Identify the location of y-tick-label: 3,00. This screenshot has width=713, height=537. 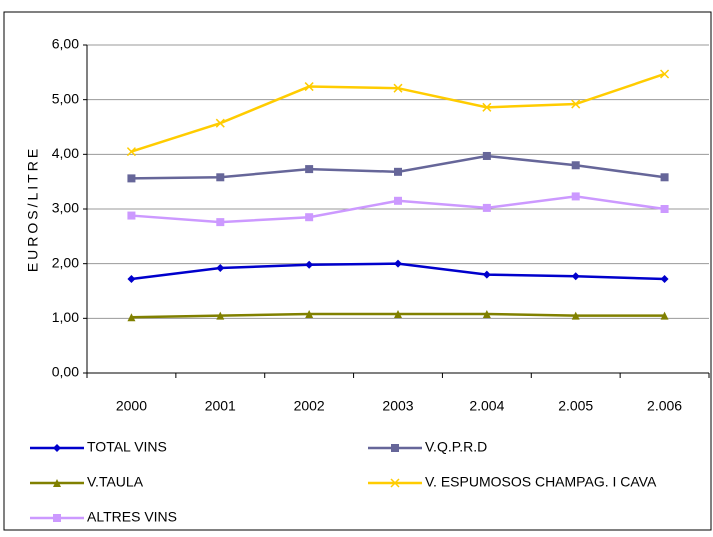
(65, 208).